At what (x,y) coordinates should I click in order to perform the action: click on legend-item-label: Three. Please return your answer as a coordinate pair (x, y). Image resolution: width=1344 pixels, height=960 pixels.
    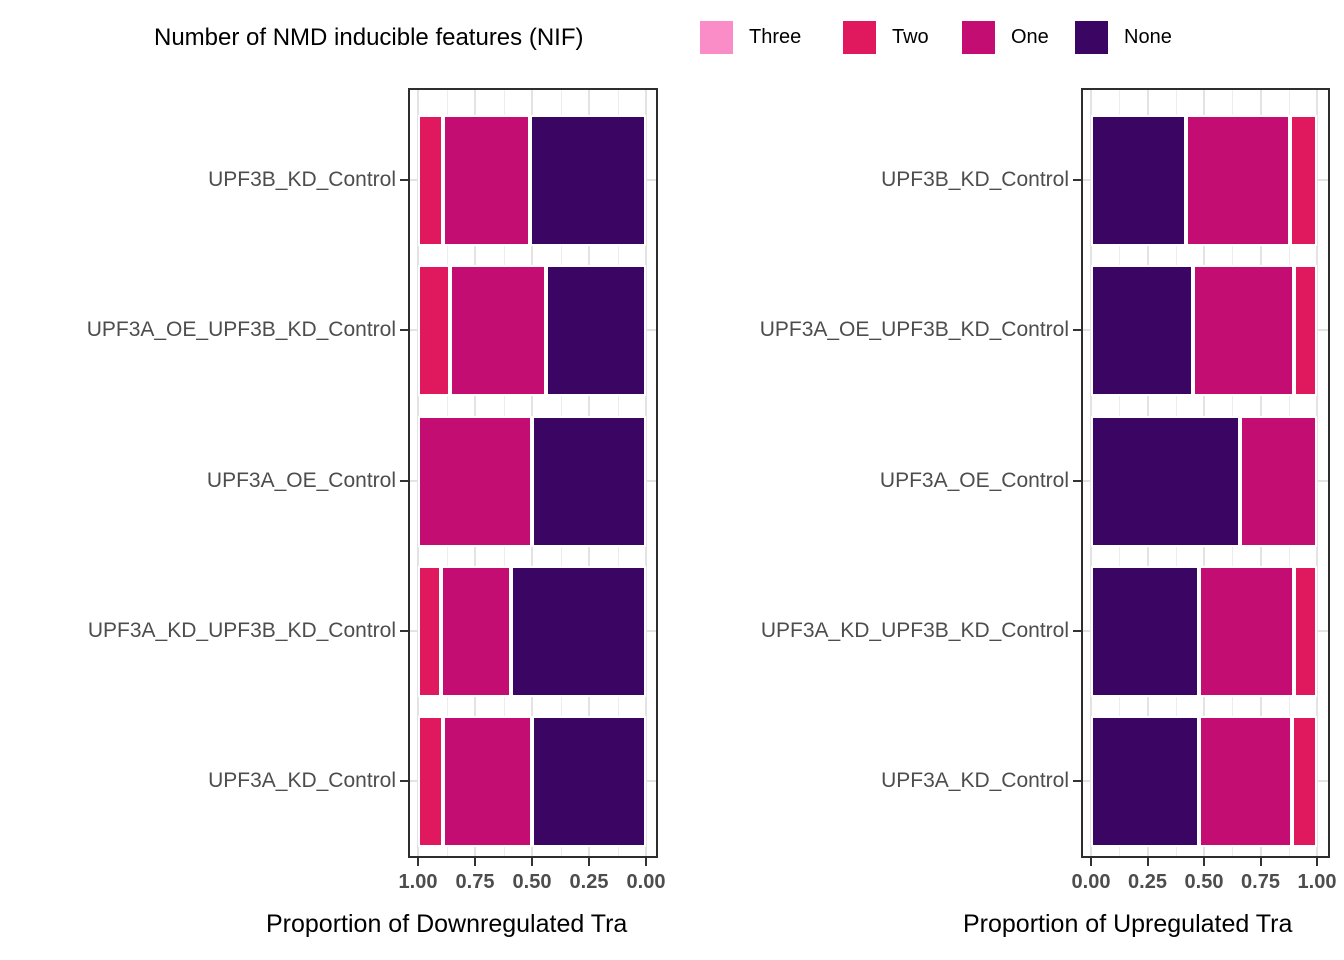
    Looking at the image, I should click on (775, 37).